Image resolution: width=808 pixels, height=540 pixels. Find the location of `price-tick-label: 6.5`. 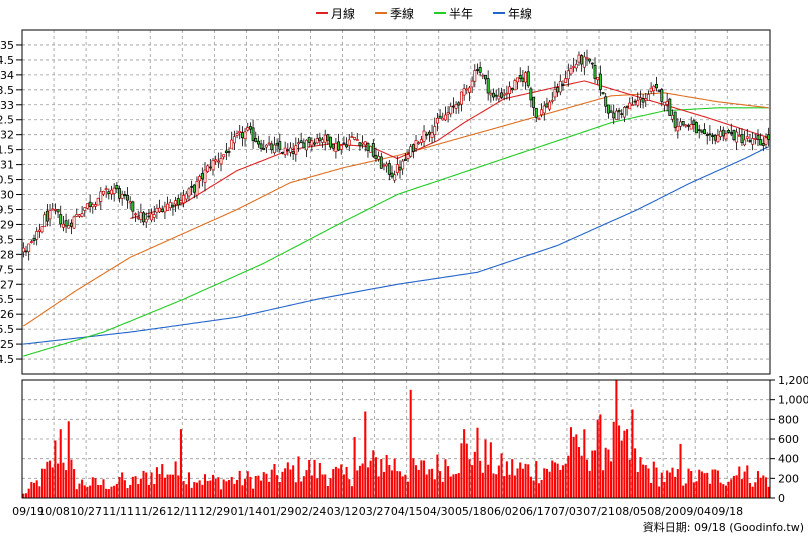

price-tick-label: 6.5 is located at coordinates (7, 299).